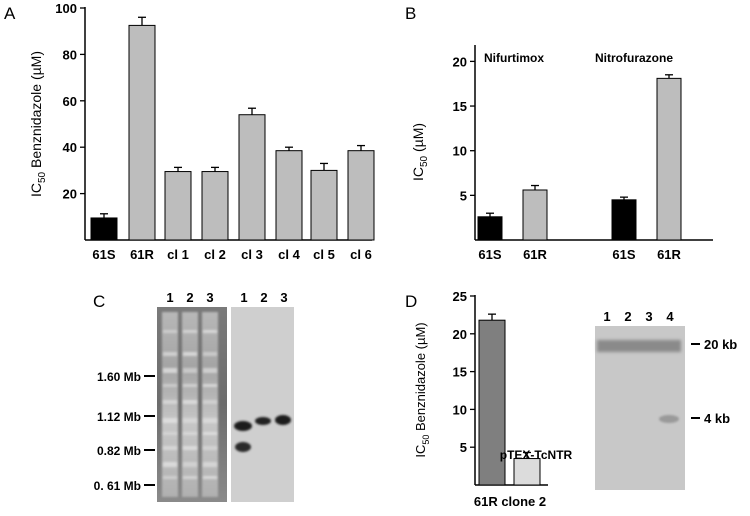 This screenshot has height=516, width=750. Describe the element at coordinates (119, 451) in the screenshot. I see `gel-c-marker-3: 0.82 Mb` at that location.